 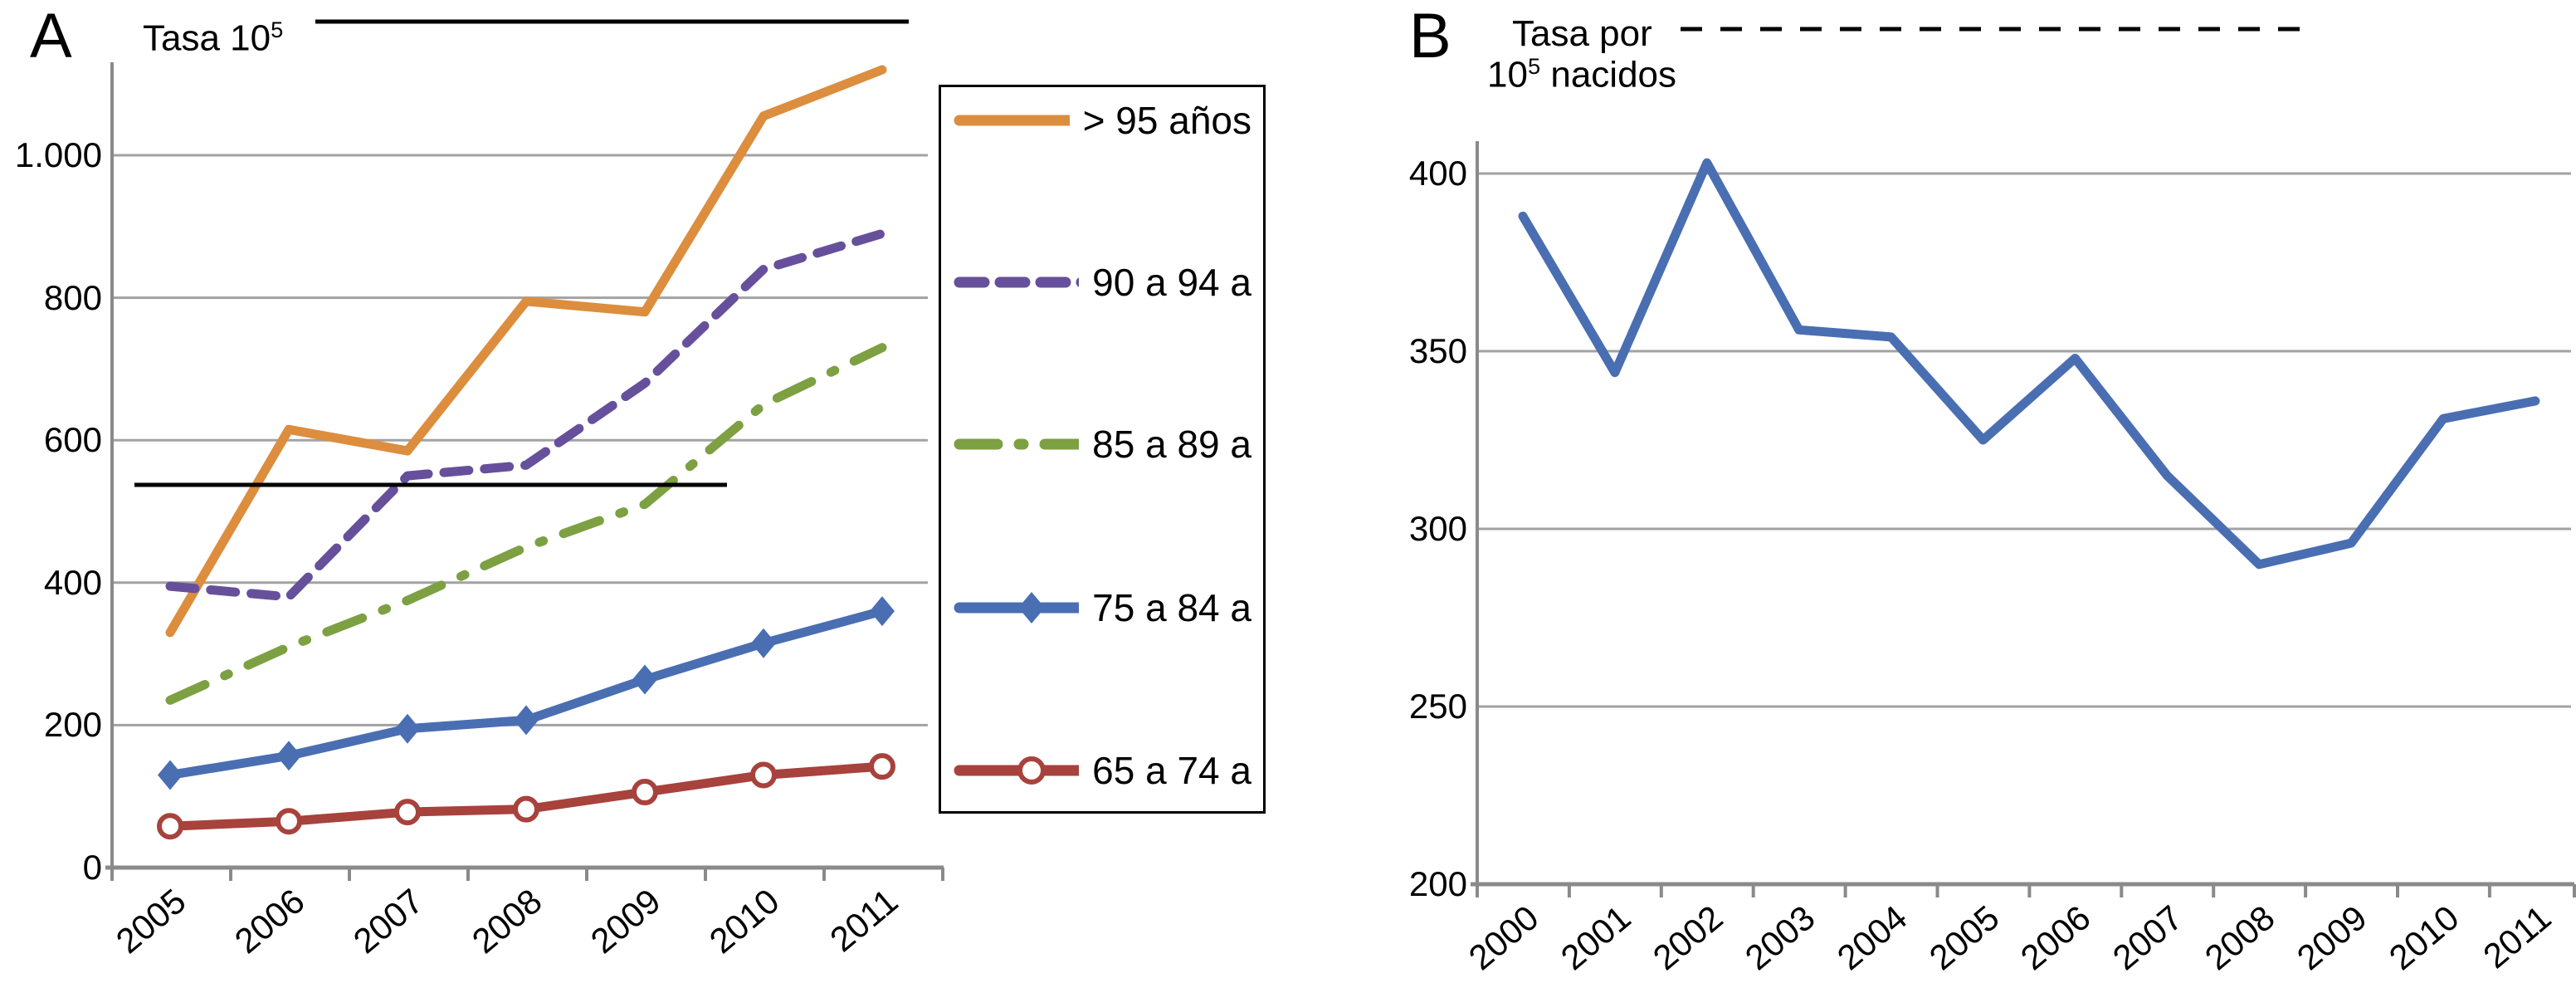 What do you see at coordinates (72, 297) in the screenshot?
I see `y-axis-label: 800` at bounding box center [72, 297].